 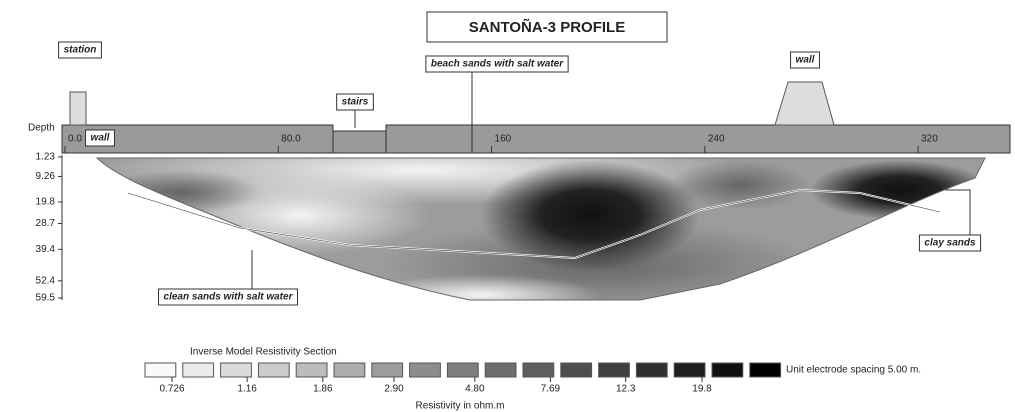 I want to click on ground-strip, so click(x=536, y=139).